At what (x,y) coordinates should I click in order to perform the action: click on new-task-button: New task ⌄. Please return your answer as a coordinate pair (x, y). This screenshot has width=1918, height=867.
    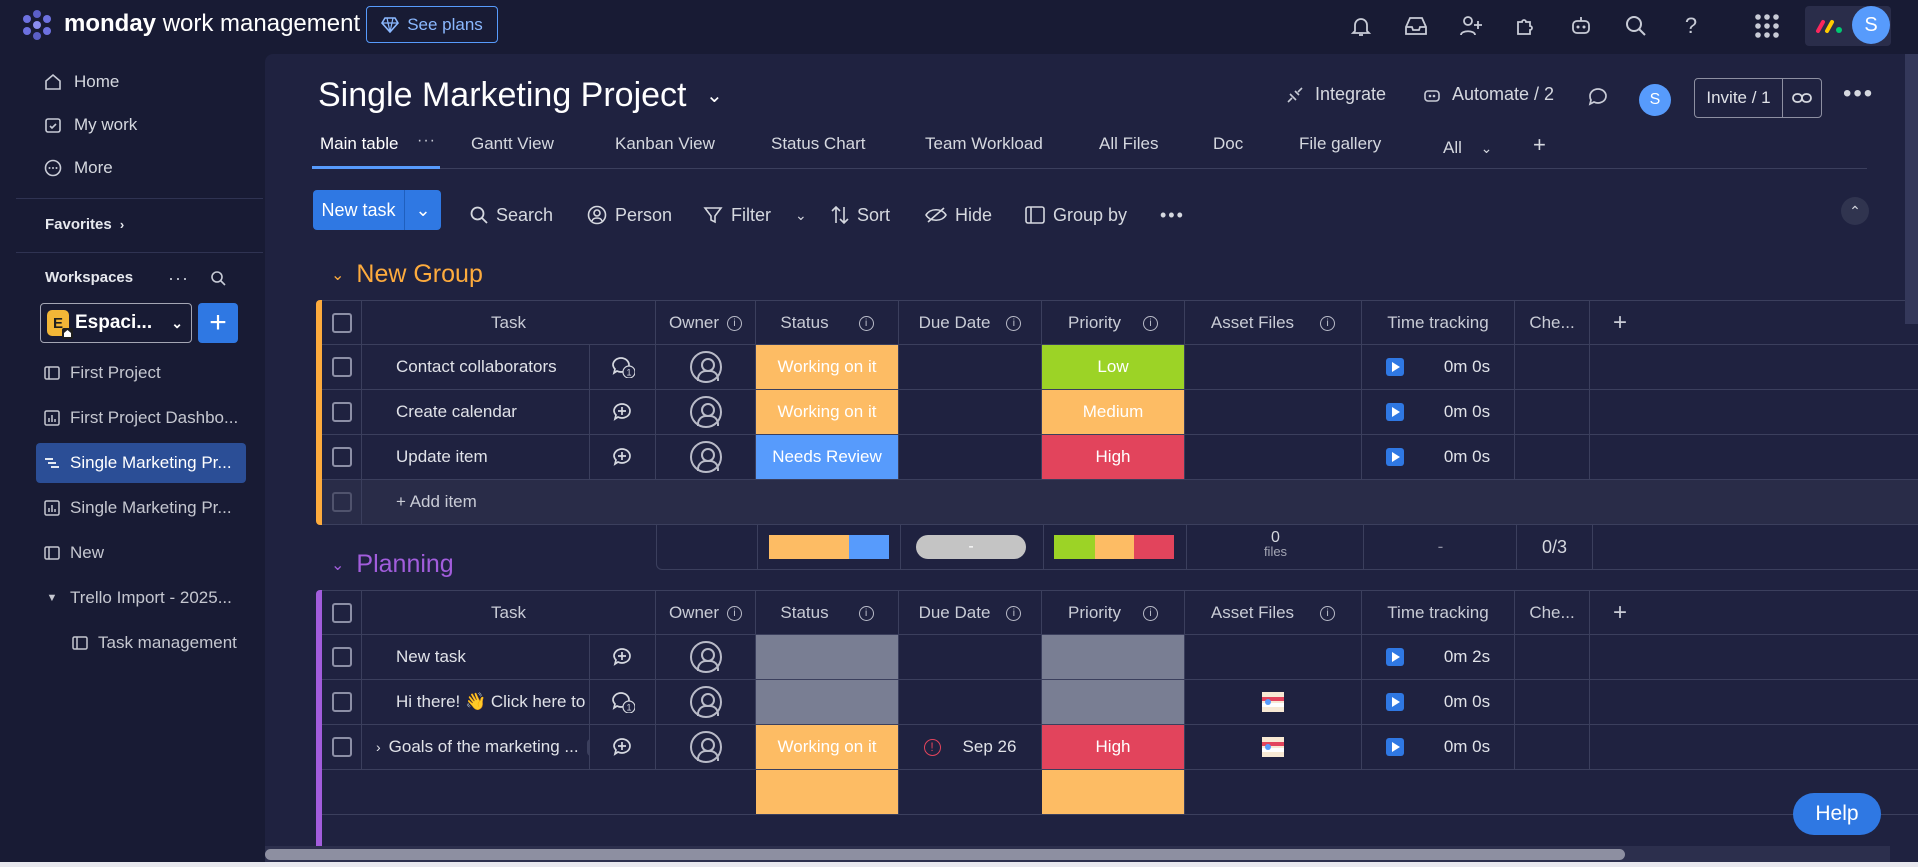
    Looking at the image, I should click on (377, 210).